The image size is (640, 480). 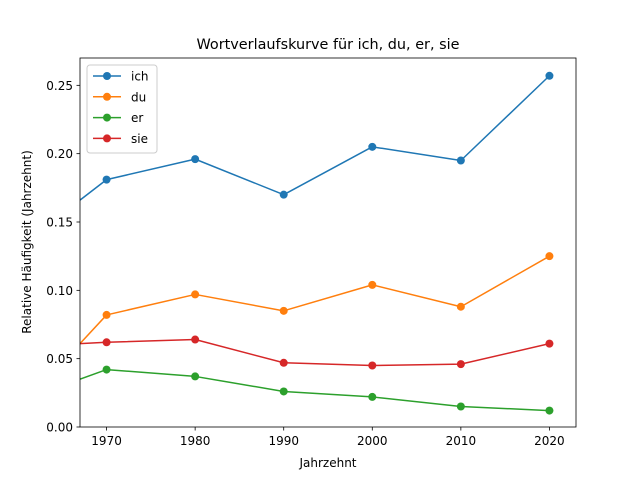 I want to click on legend-item-du: du, so click(x=119, y=97).